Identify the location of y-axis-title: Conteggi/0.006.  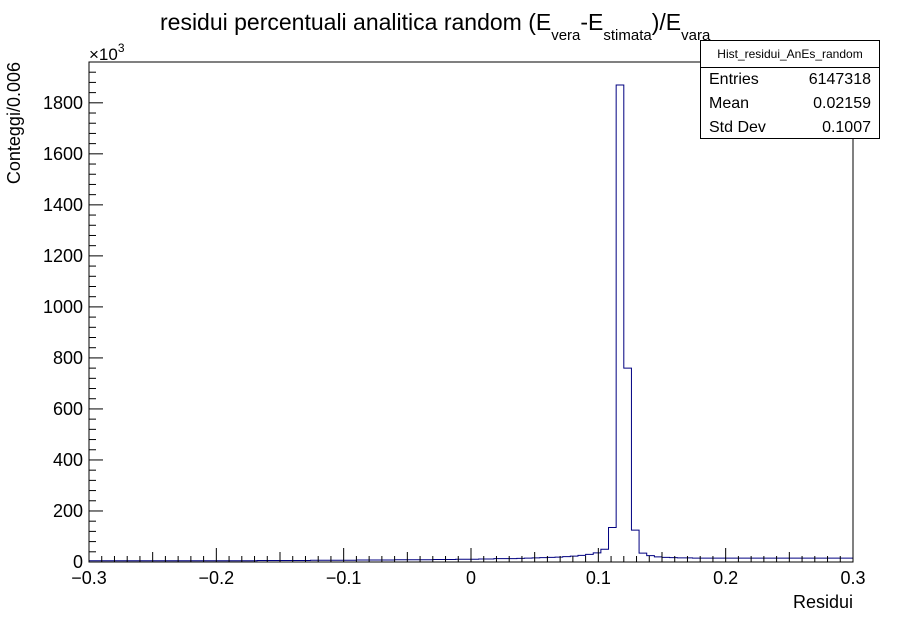
(14, 123).